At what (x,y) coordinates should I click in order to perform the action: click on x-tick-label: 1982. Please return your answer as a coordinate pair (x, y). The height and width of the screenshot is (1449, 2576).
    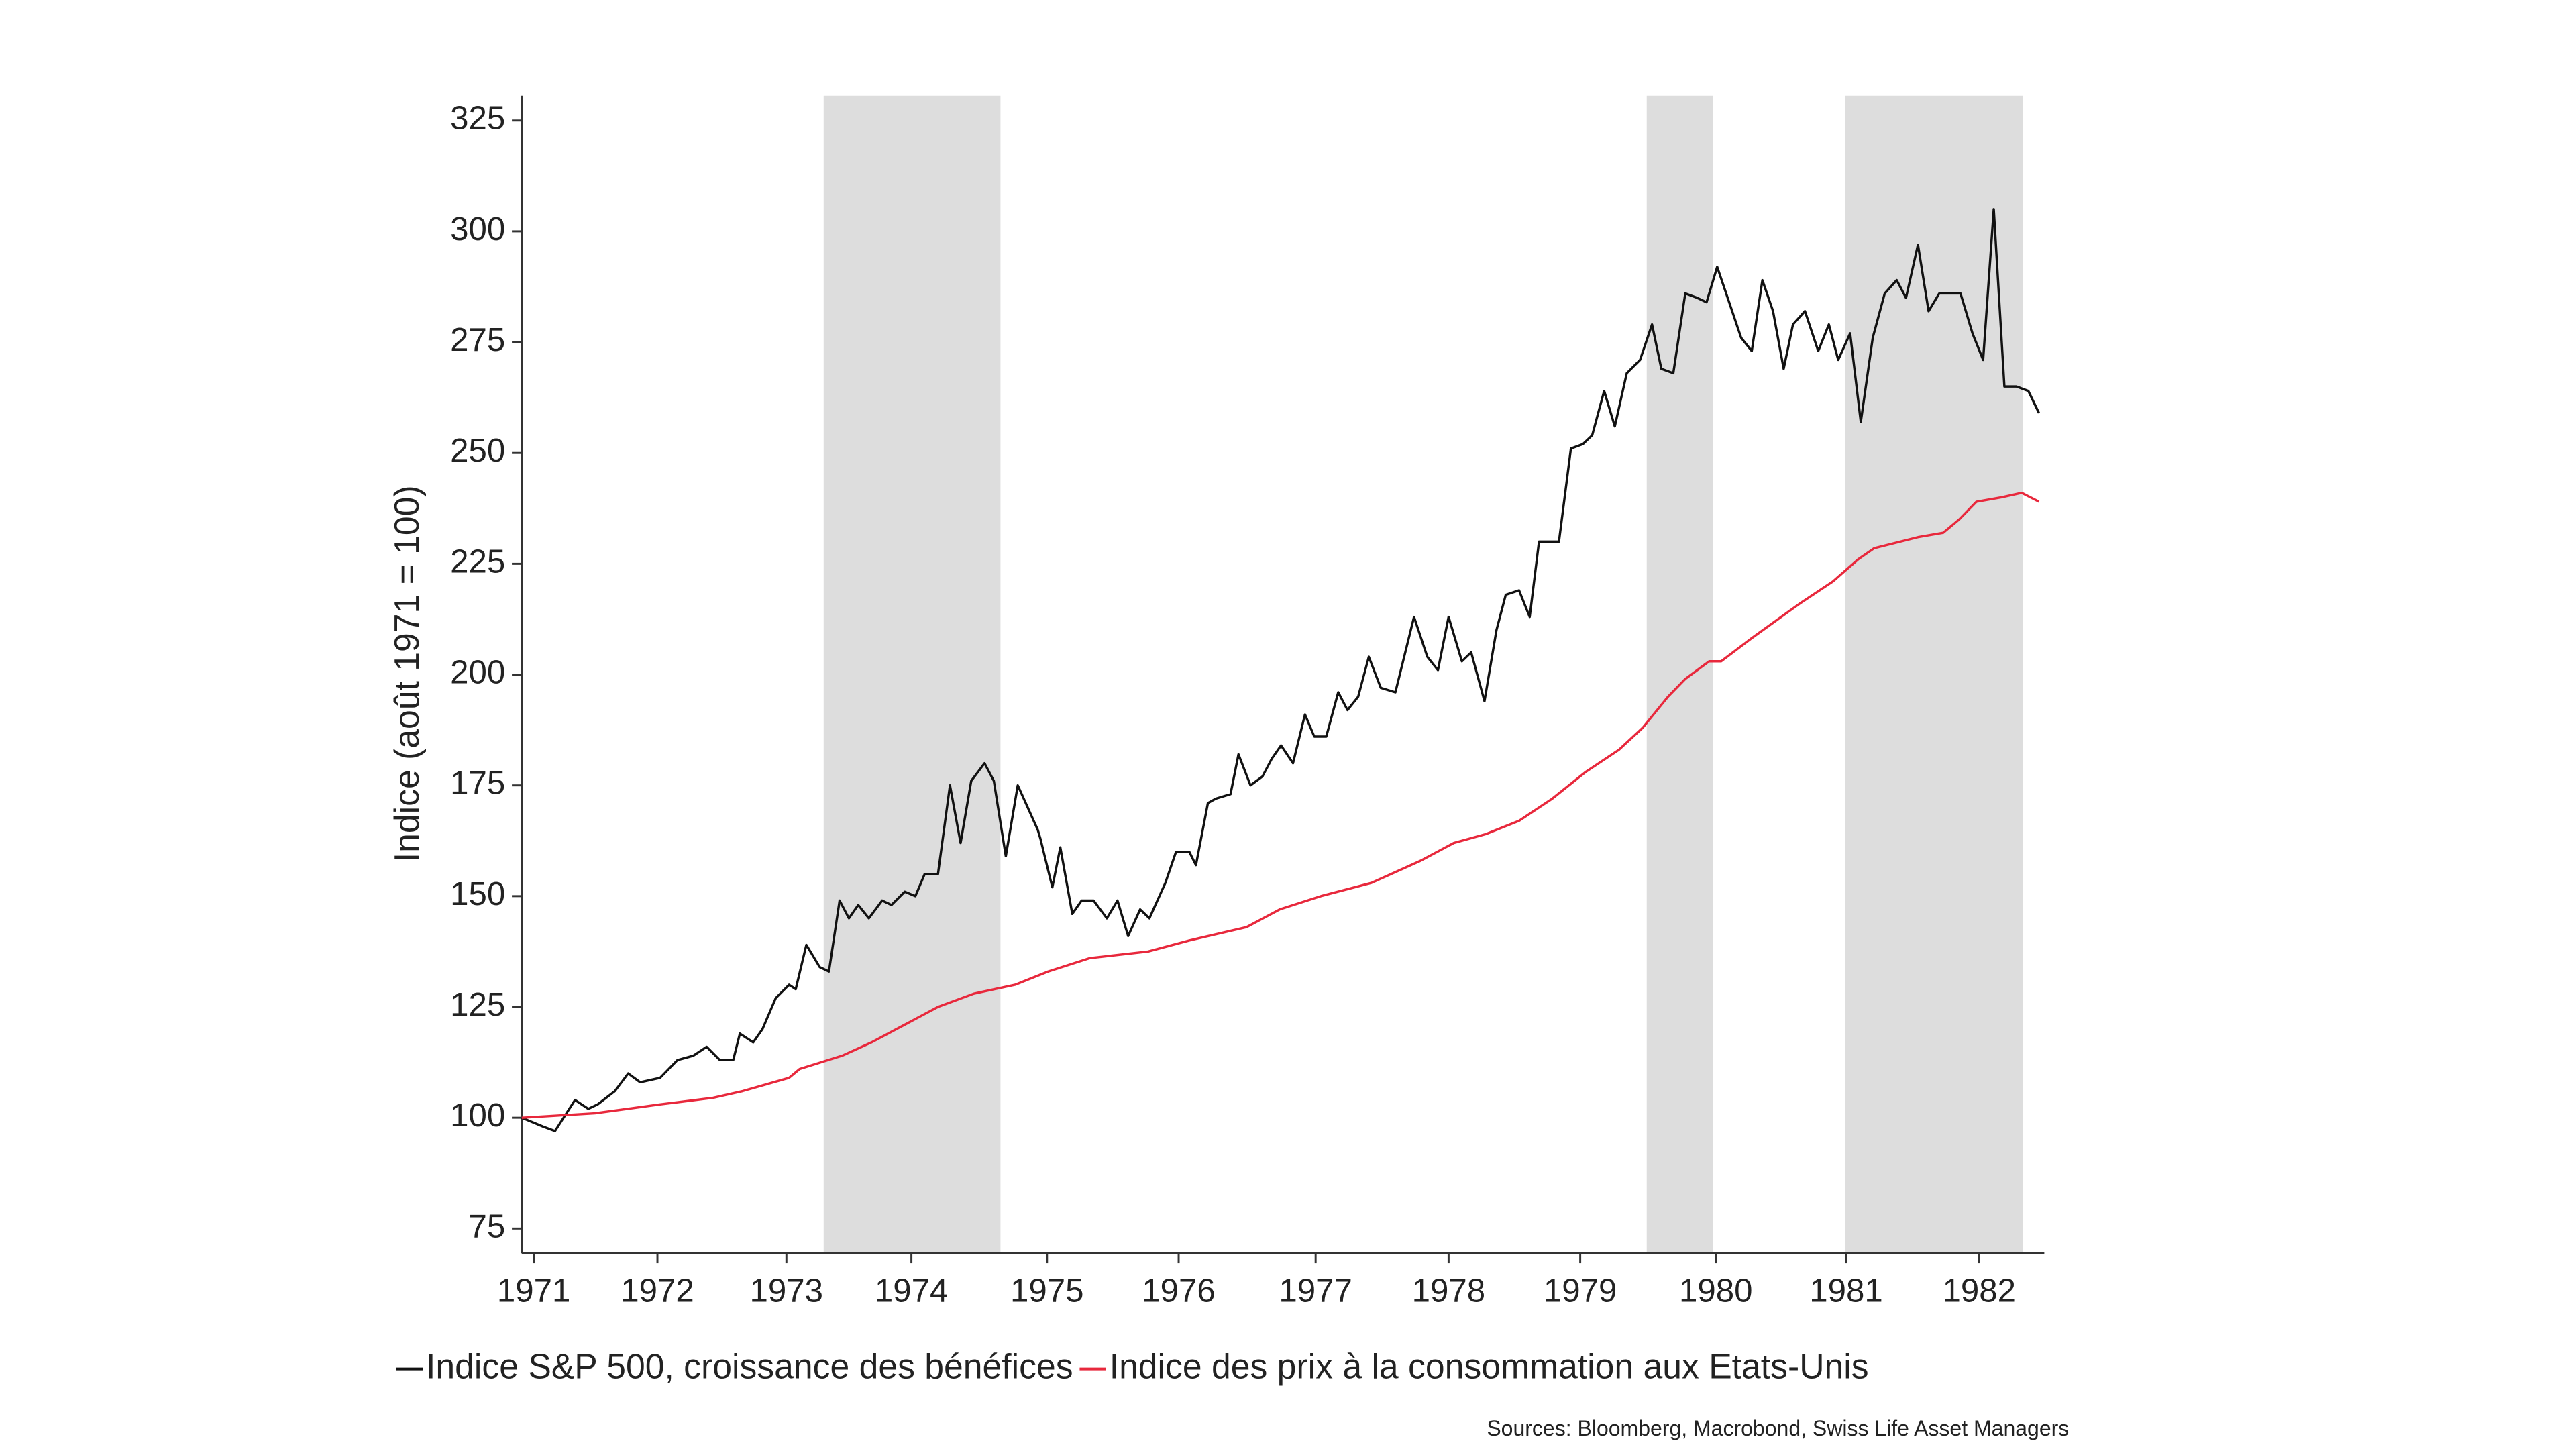
    Looking at the image, I should click on (1980, 1290).